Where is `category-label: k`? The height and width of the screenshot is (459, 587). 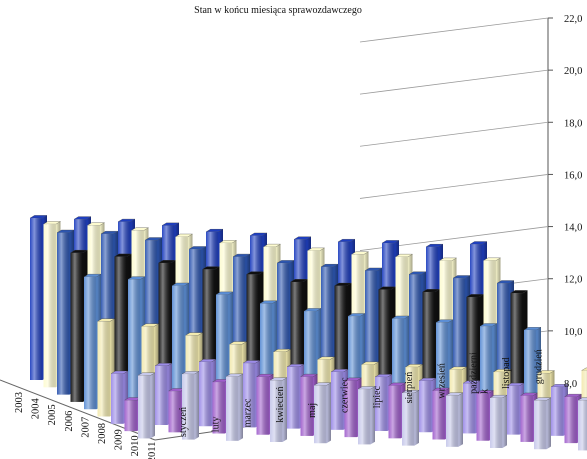 category-label: k is located at coordinates (485, 391).